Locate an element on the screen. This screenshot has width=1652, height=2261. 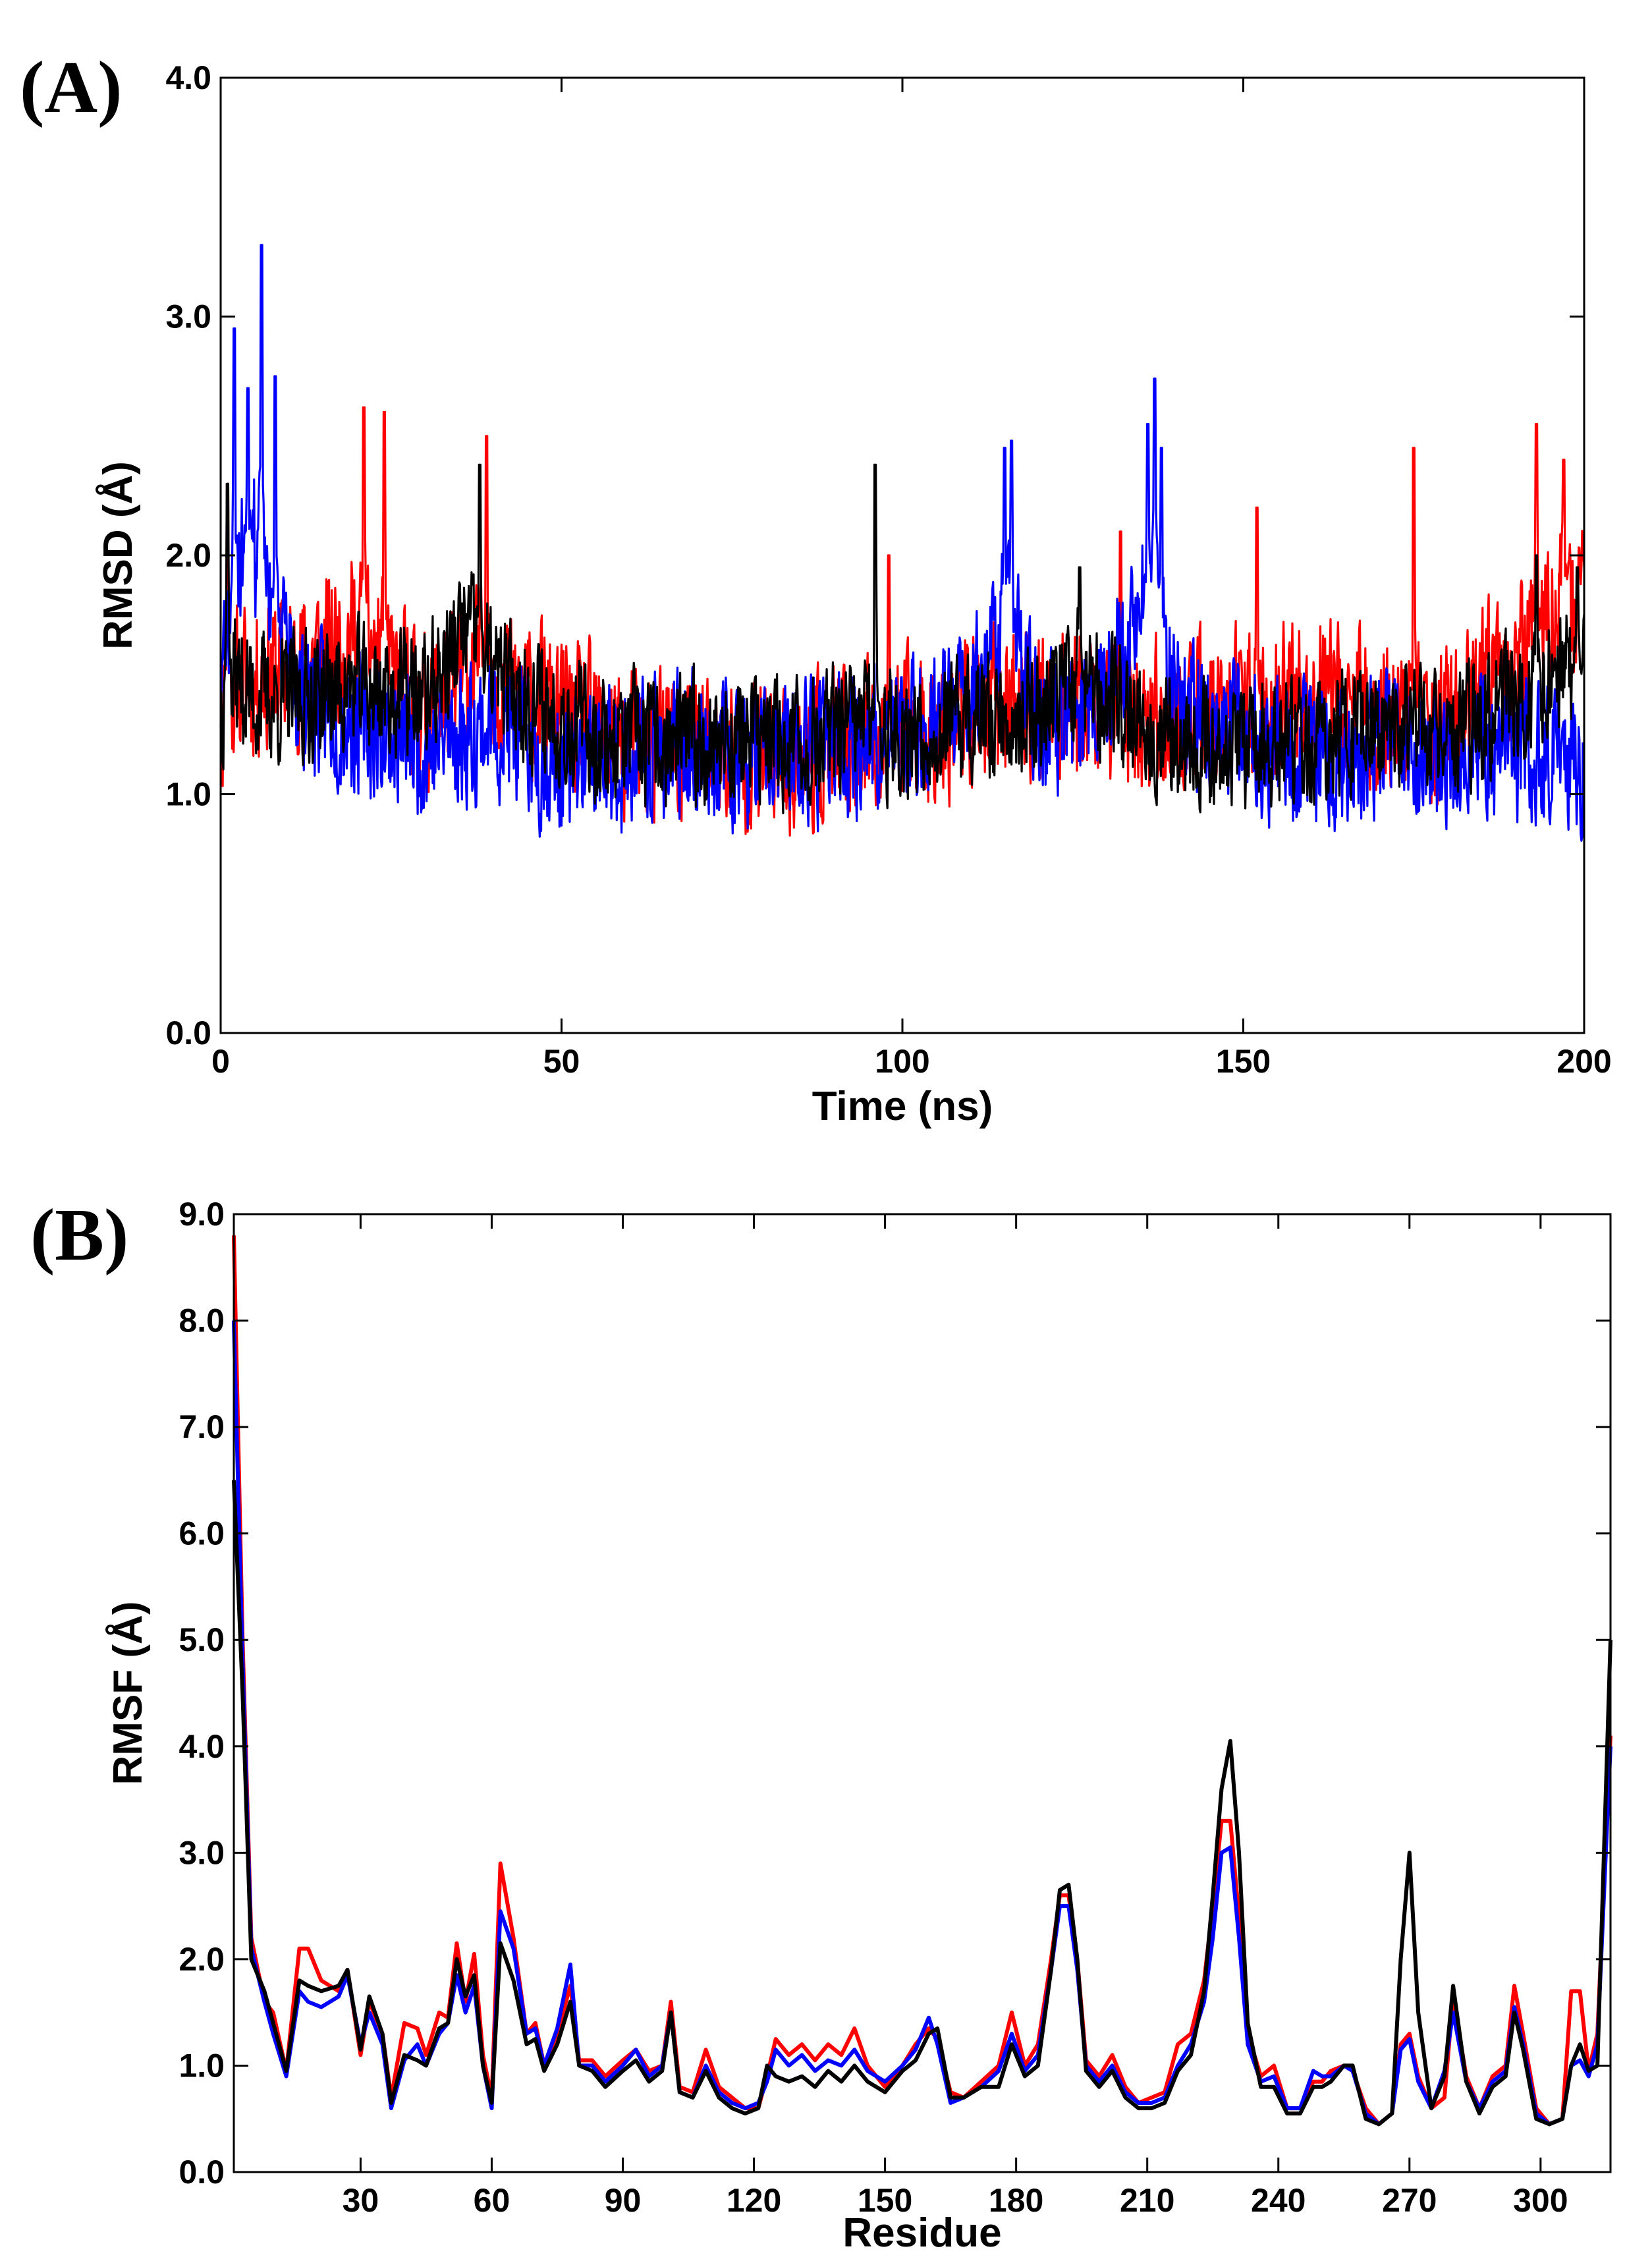
panel-a-x-tick-label: 100 is located at coordinates (902, 1061).